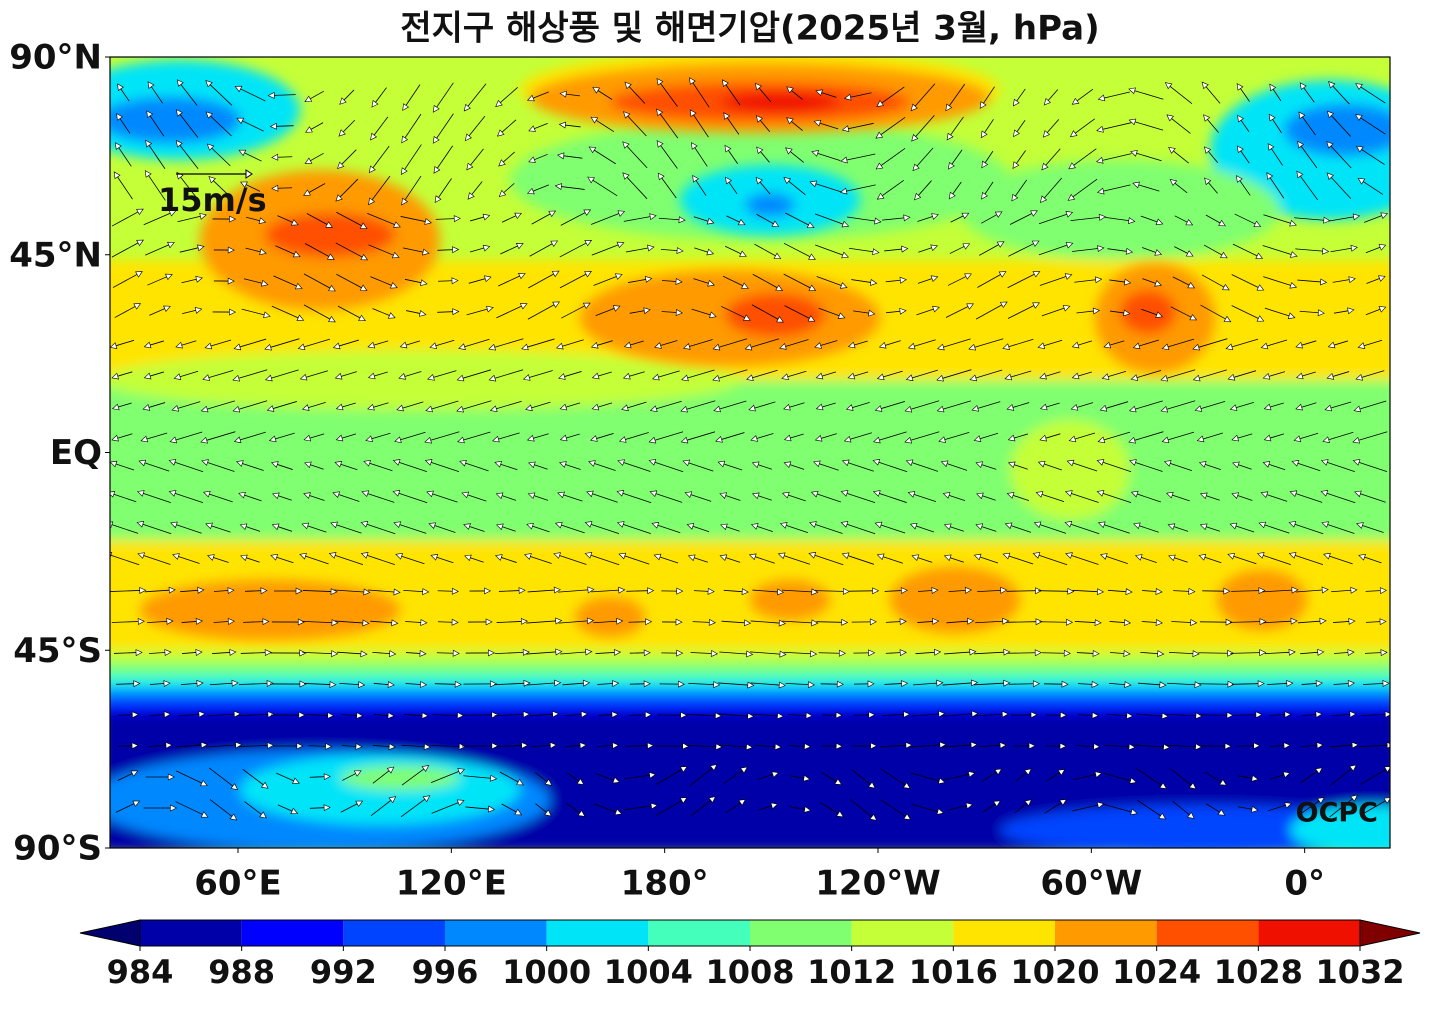 The image size is (1432, 1011). I want to click on scale-label: 15m/s, so click(212, 200).